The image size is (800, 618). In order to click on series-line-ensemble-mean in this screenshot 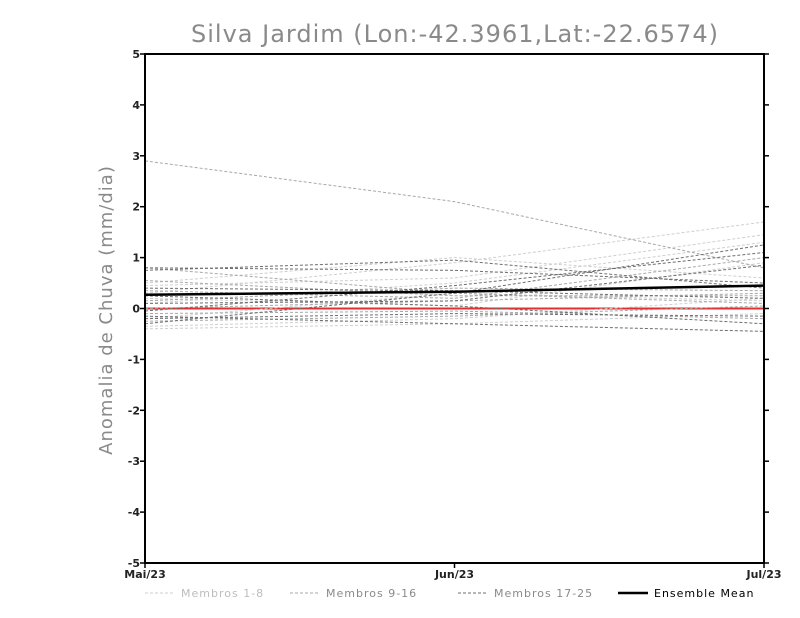, I will do `click(454, 290)`.